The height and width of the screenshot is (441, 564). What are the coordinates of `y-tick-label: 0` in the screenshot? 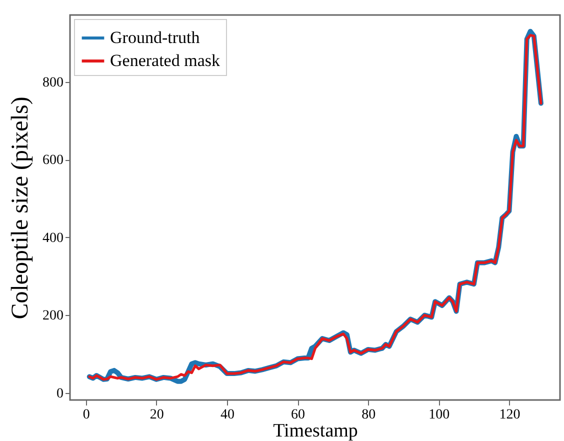 It's located at (60, 394).